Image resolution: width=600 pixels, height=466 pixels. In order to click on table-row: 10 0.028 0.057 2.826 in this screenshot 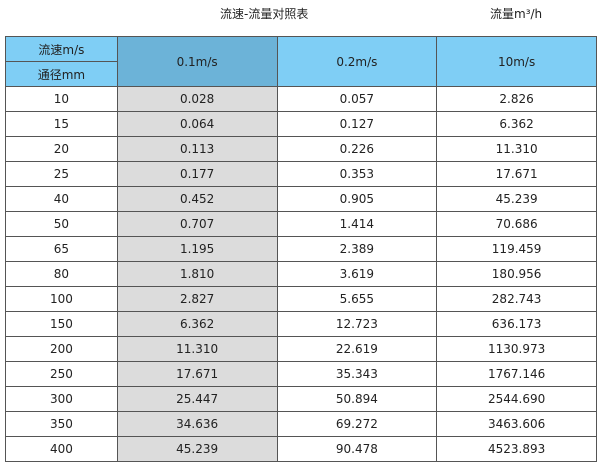, I will do `click(301, 99)`.